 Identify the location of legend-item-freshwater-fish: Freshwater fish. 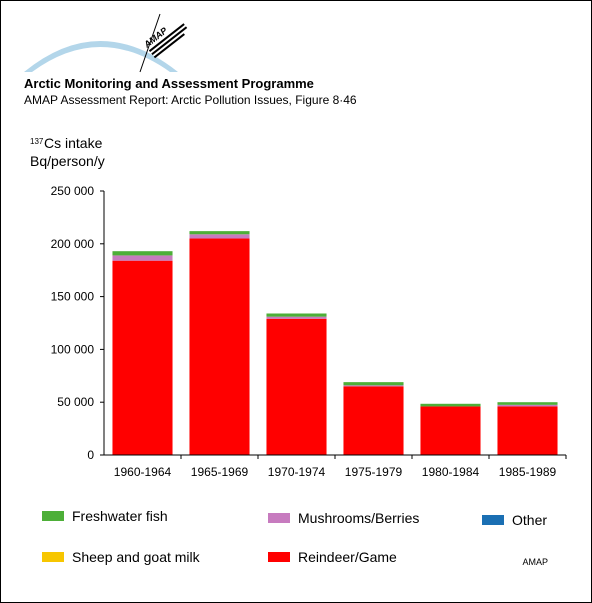
(105, 516).